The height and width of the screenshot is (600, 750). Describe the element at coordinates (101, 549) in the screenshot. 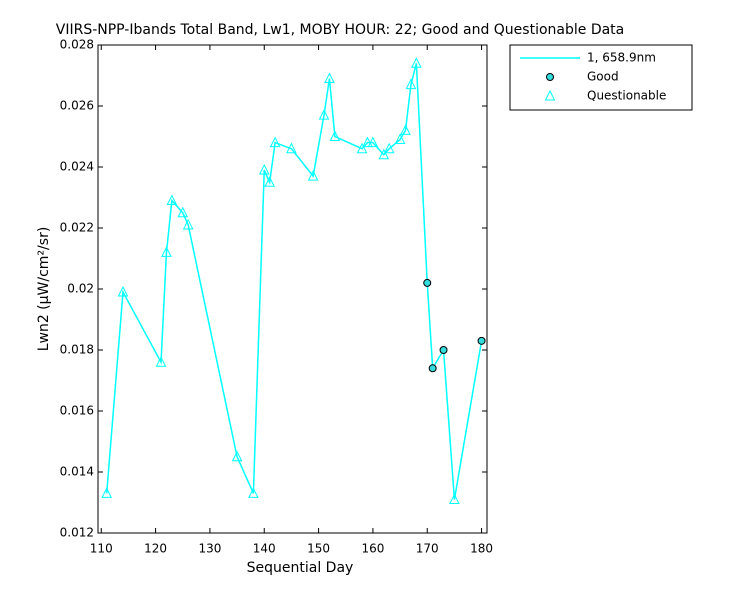

I see `x-tick-label: 110` at that location.